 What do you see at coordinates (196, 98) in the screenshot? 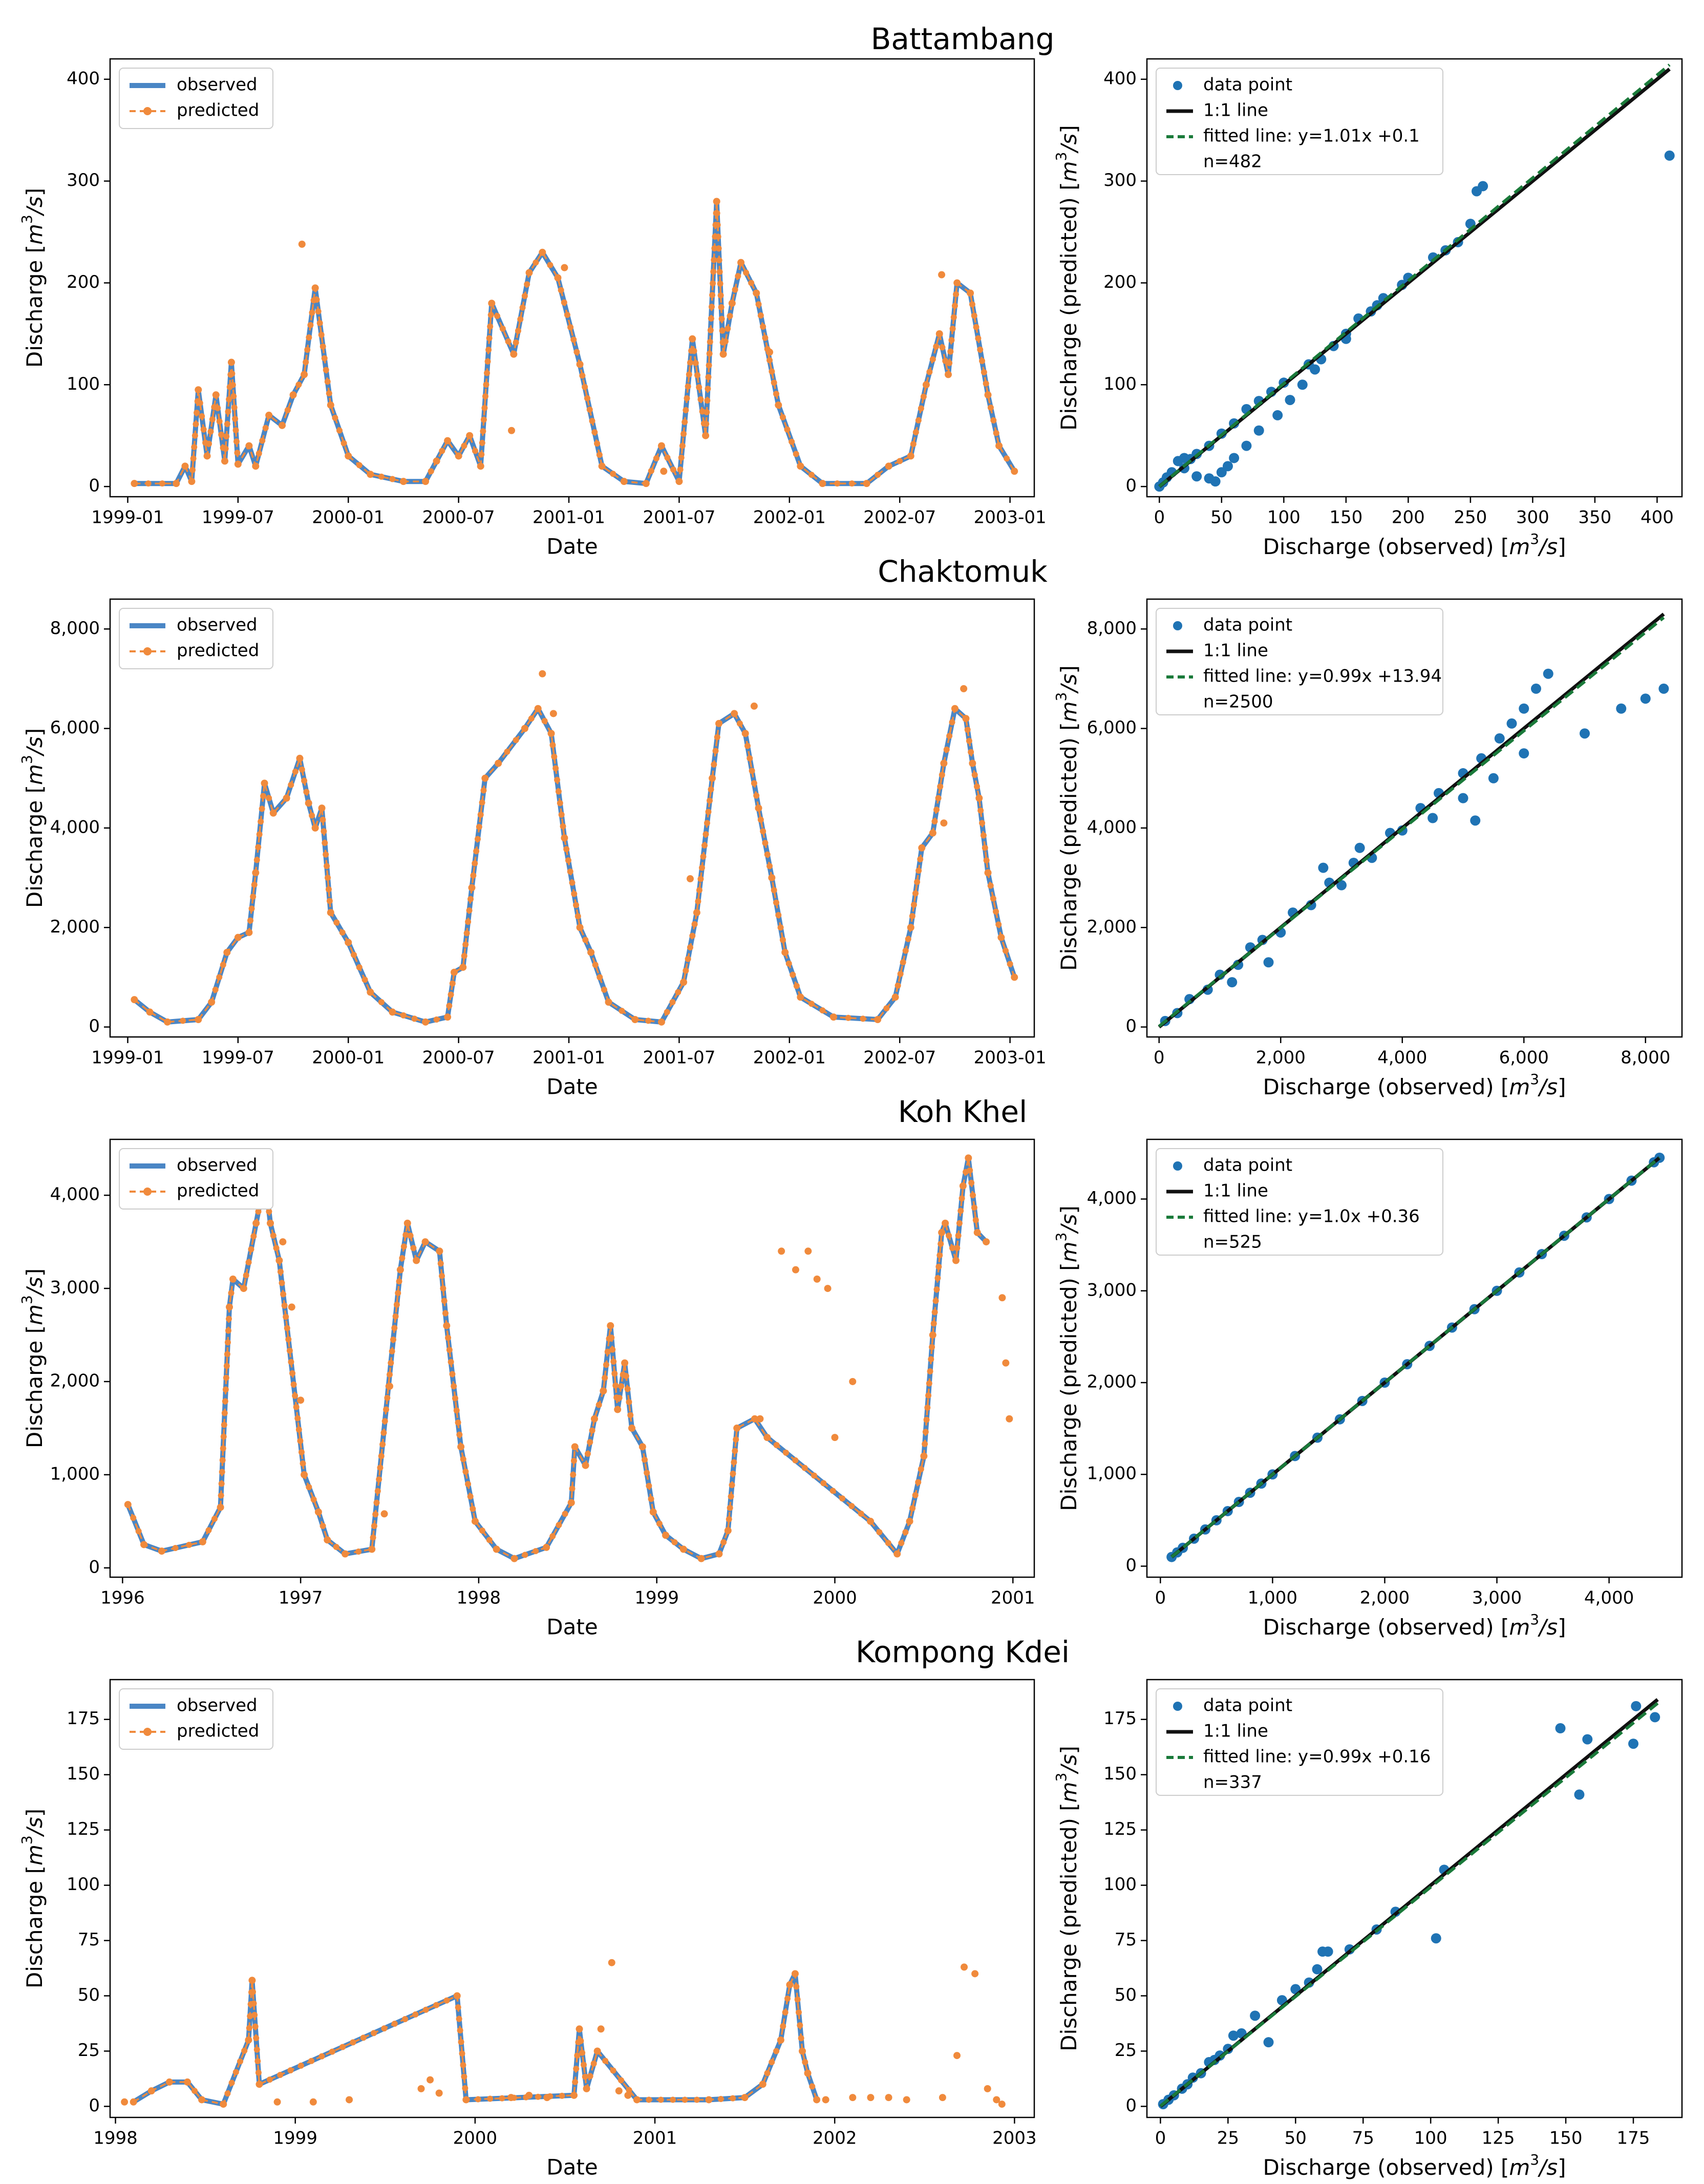
I see `timeseries-legend: observed predicted` at bounding box center [196, 98].